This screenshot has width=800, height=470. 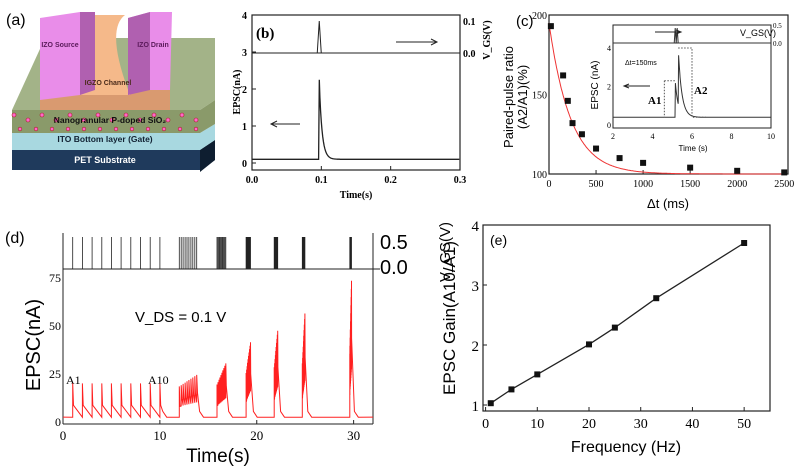 I want to click on x-axis-label: Frequency (Hz), so click(x=626, y=447).